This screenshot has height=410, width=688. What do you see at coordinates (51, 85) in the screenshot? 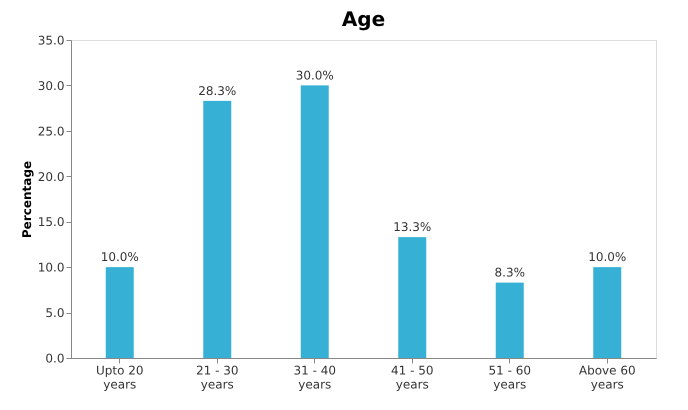
I see `y-tick-label: 30.0` at bounding box center [51, 85].